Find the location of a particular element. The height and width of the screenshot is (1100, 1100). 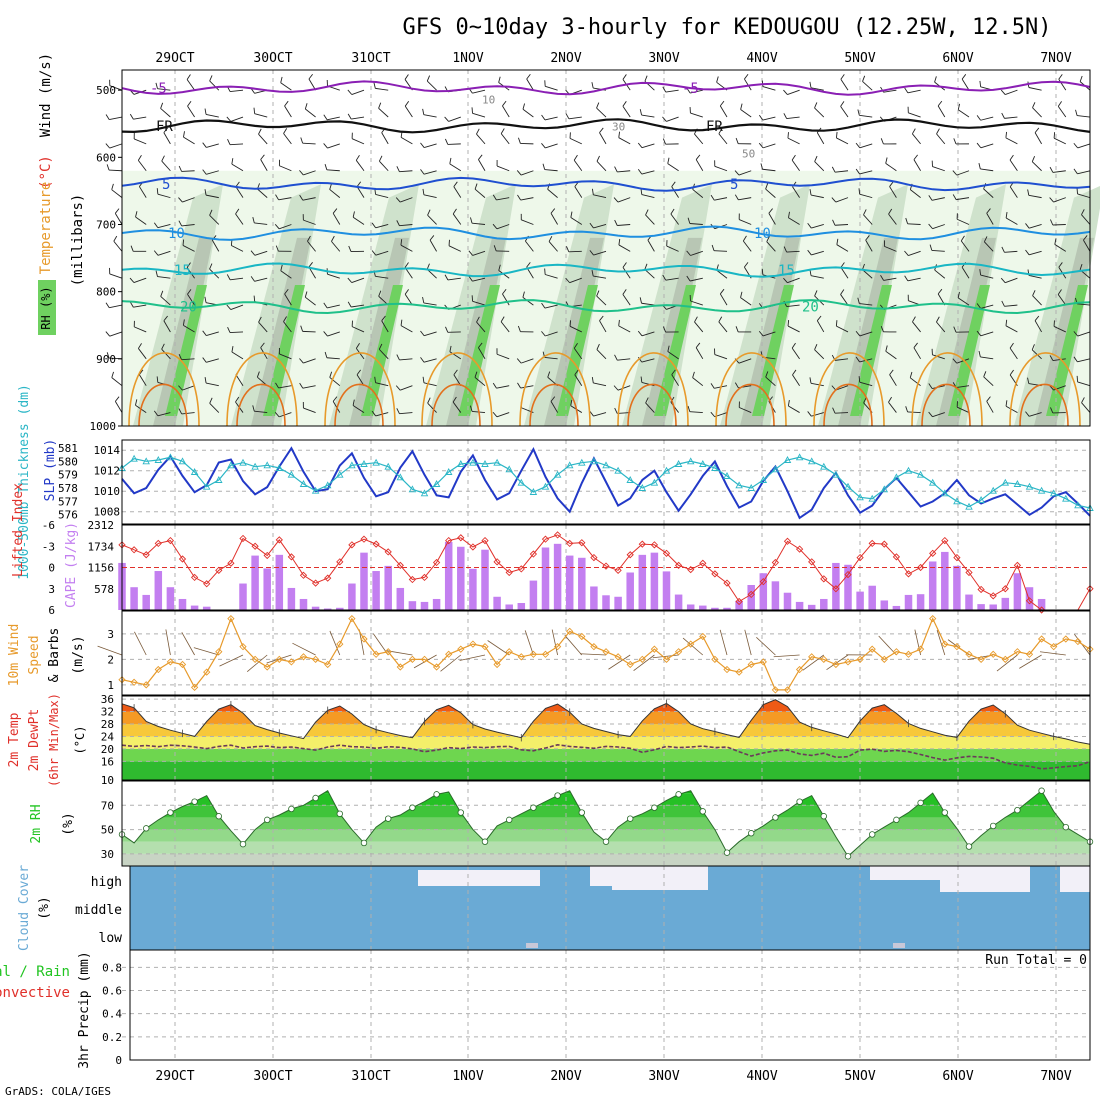

isotherm-label: FR is located at coordinates (714, 127).